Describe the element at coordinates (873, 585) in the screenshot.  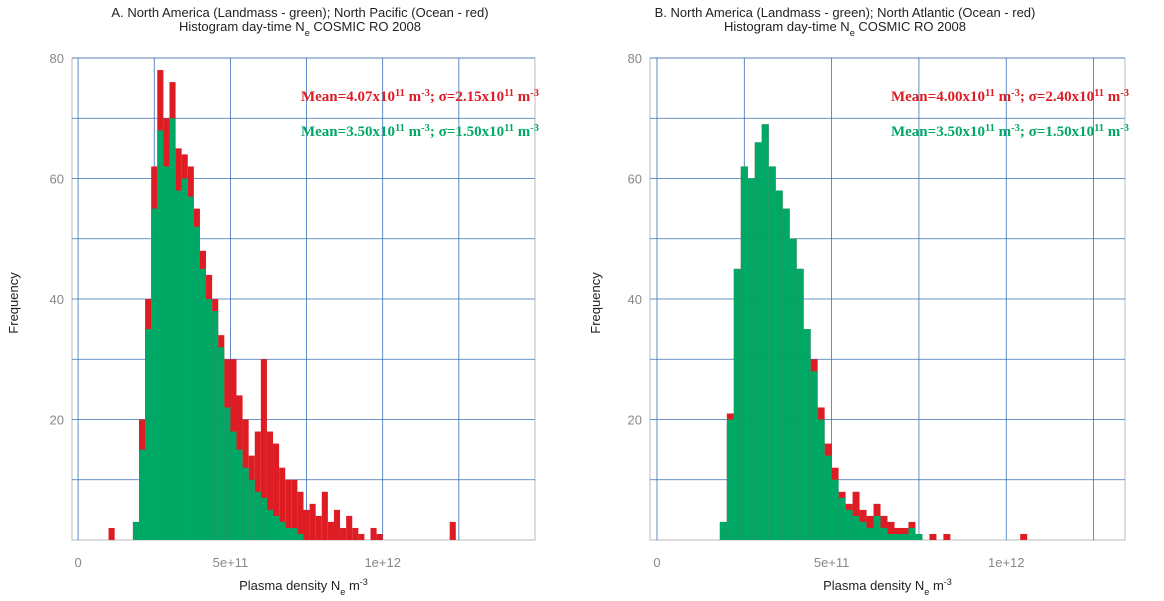
I see `x-label-part: Plasma density N` at that location.